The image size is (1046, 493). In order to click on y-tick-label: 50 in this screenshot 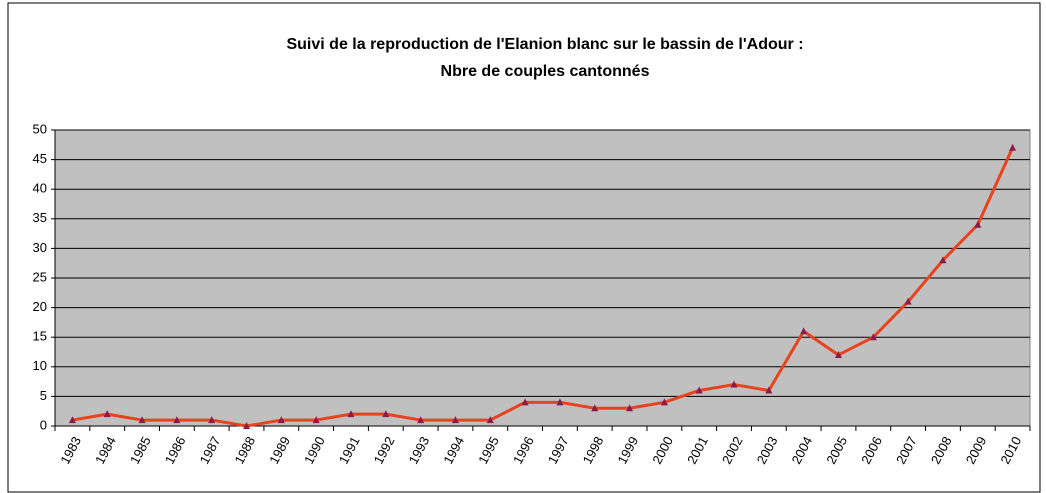, I will do `click(40, 128)`.